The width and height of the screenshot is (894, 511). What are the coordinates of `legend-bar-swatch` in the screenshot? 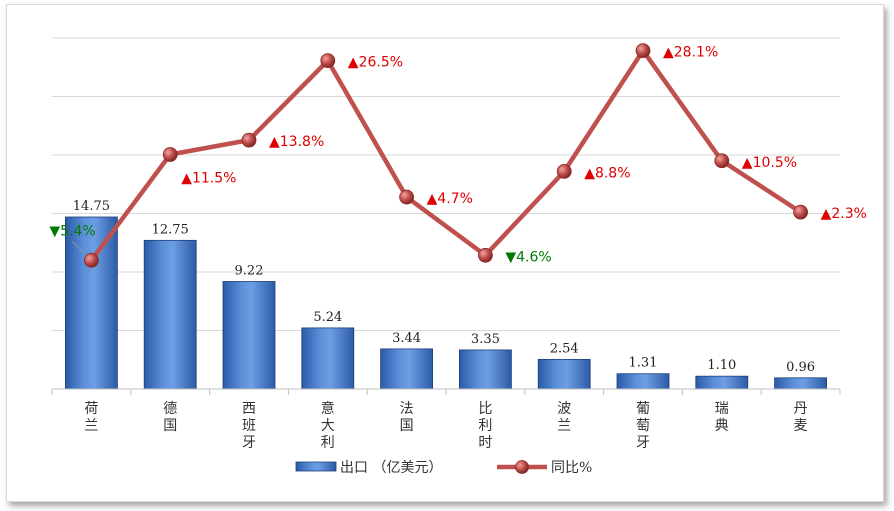 It's located at (316, 466).